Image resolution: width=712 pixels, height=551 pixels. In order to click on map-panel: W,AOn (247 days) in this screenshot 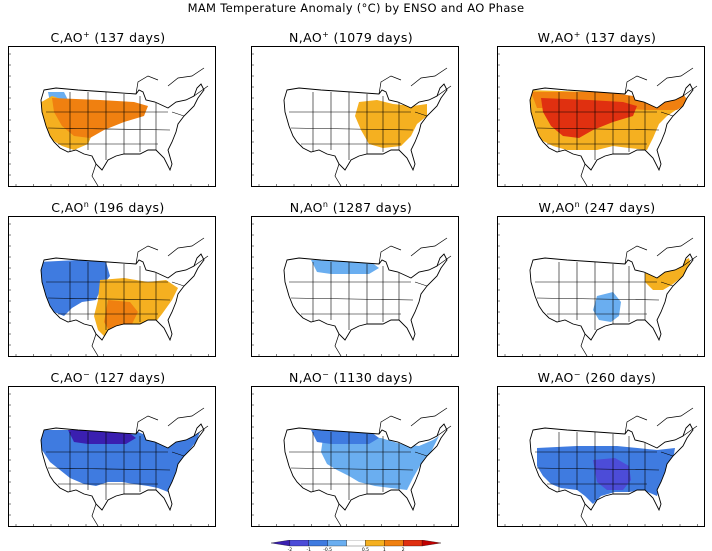, I will do `click(597, 283)`.